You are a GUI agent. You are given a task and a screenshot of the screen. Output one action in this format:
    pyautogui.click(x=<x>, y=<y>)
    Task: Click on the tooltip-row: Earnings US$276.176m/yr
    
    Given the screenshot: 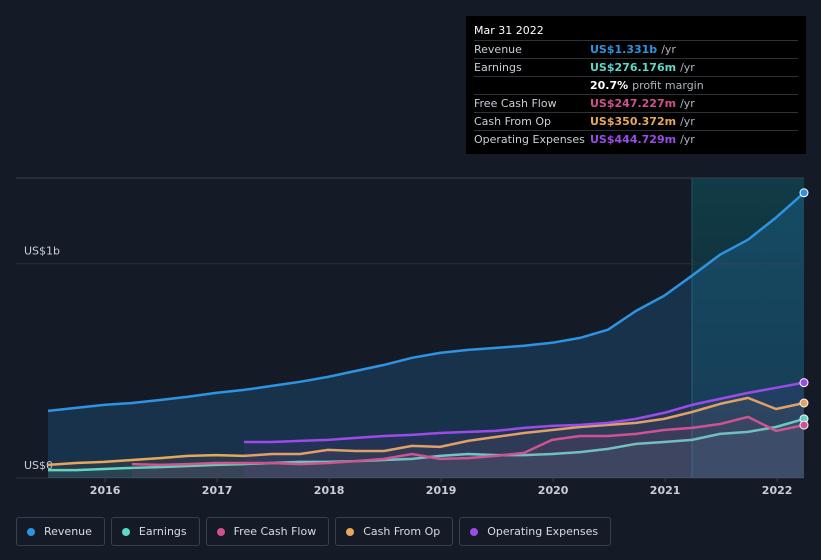 What is the action you would take?
    pyautogui.click(x=636, y=67)
    